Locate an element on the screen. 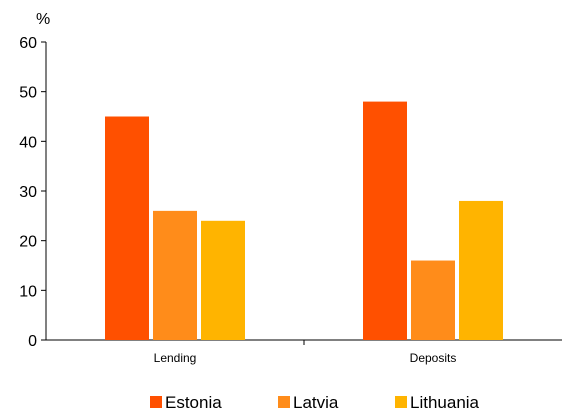 The width and height of the screenshot is (563, 412). x-axis: Lending Deposits is located at coordinates (304, 352).